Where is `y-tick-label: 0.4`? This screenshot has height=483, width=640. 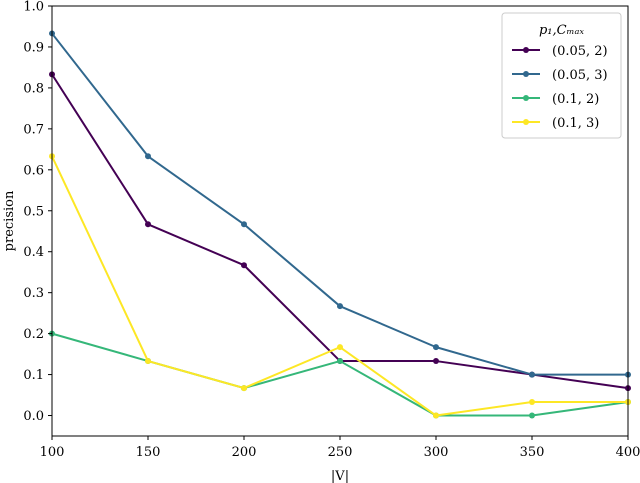 y-tick-label: 0.4 is located at coordinates (33, 252).